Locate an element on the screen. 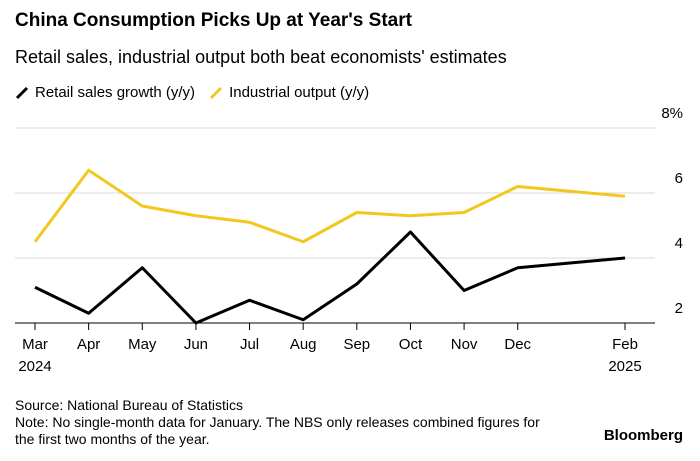 The height and width of the screenshot is (461, 700). legend-item: Industrial output (y/y) is located at coordinates (289, 92).